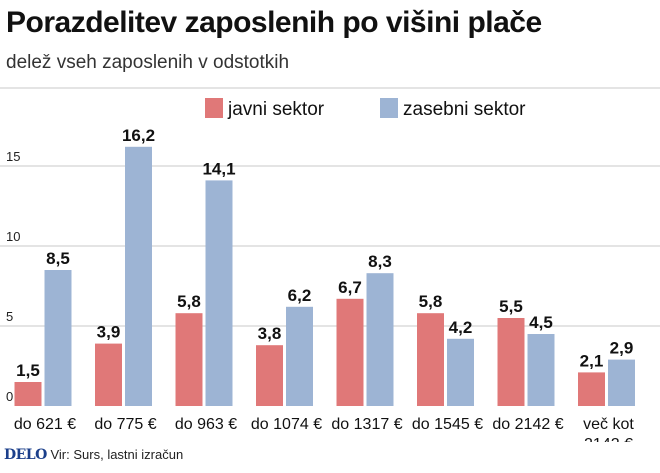  Describe the element at coordinates (206, 424) in the screenshot. I see `x-tick-3: do 963 €` at that location.